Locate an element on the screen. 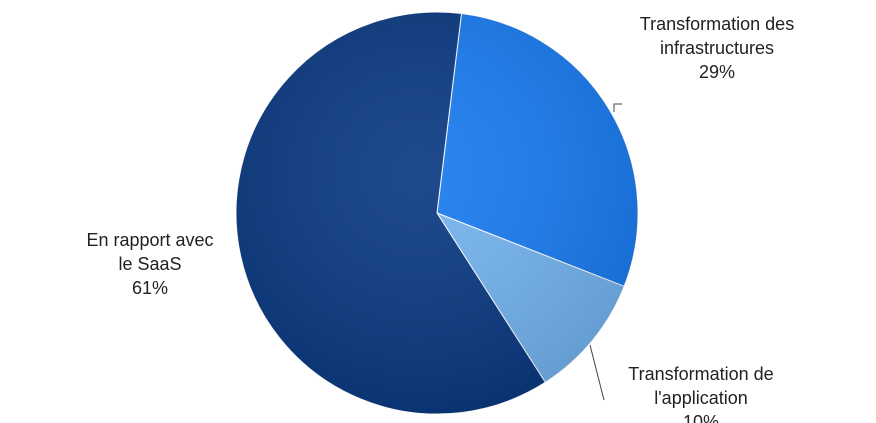 This screenshot has width=876, height=423. slice-label: Transformation de l'application 10% is located at coordinates (701, 392).